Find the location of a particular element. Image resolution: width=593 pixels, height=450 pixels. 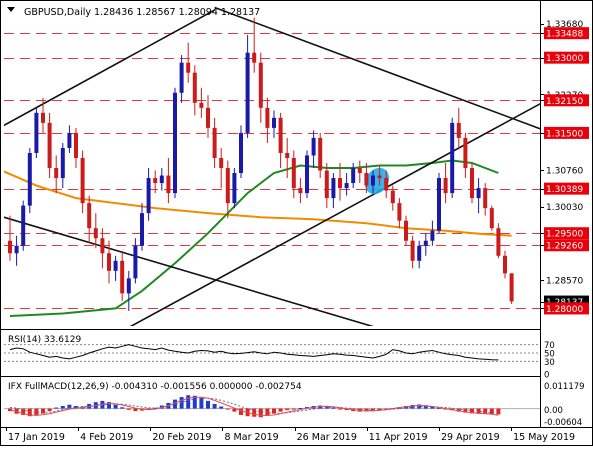

time-tick-label: 8 Mar 2019 is located at coordinates (251, 437).